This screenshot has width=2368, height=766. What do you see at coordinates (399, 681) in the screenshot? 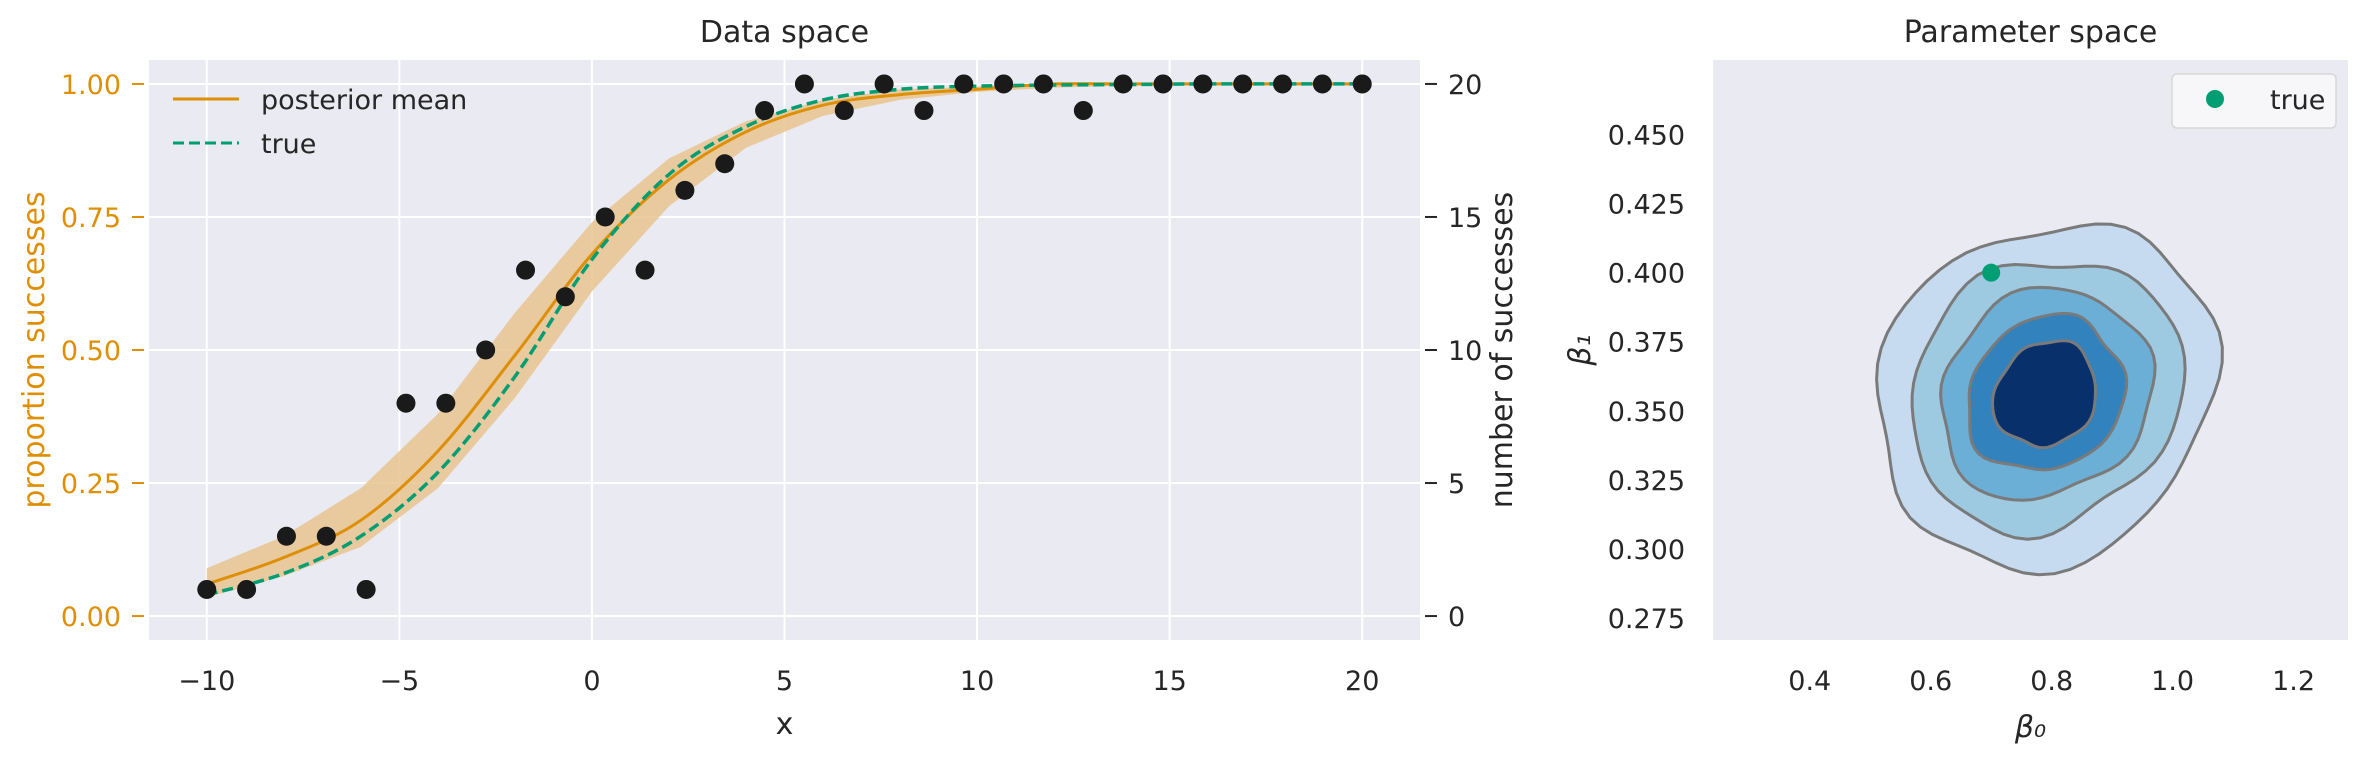
I see `x-tick-label: −5` at bounding box center [399, 681].